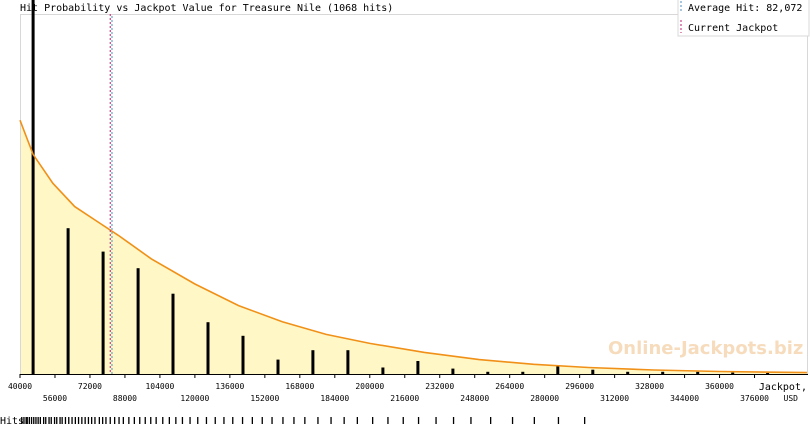 This screenshot has height=425, width=810. Describe the element at coordinates (743, 18) in the screenshot. I see `legend: Average Hit: 82,072 Current Jackpot` at that location.